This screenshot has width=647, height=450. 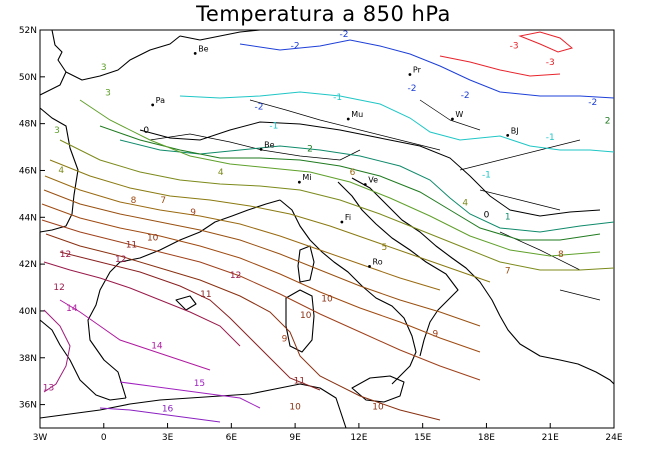 What do you see at coordinates (557, 350) in the screenshot?
I see `coastline-greece` at bounding box center [557, 350].